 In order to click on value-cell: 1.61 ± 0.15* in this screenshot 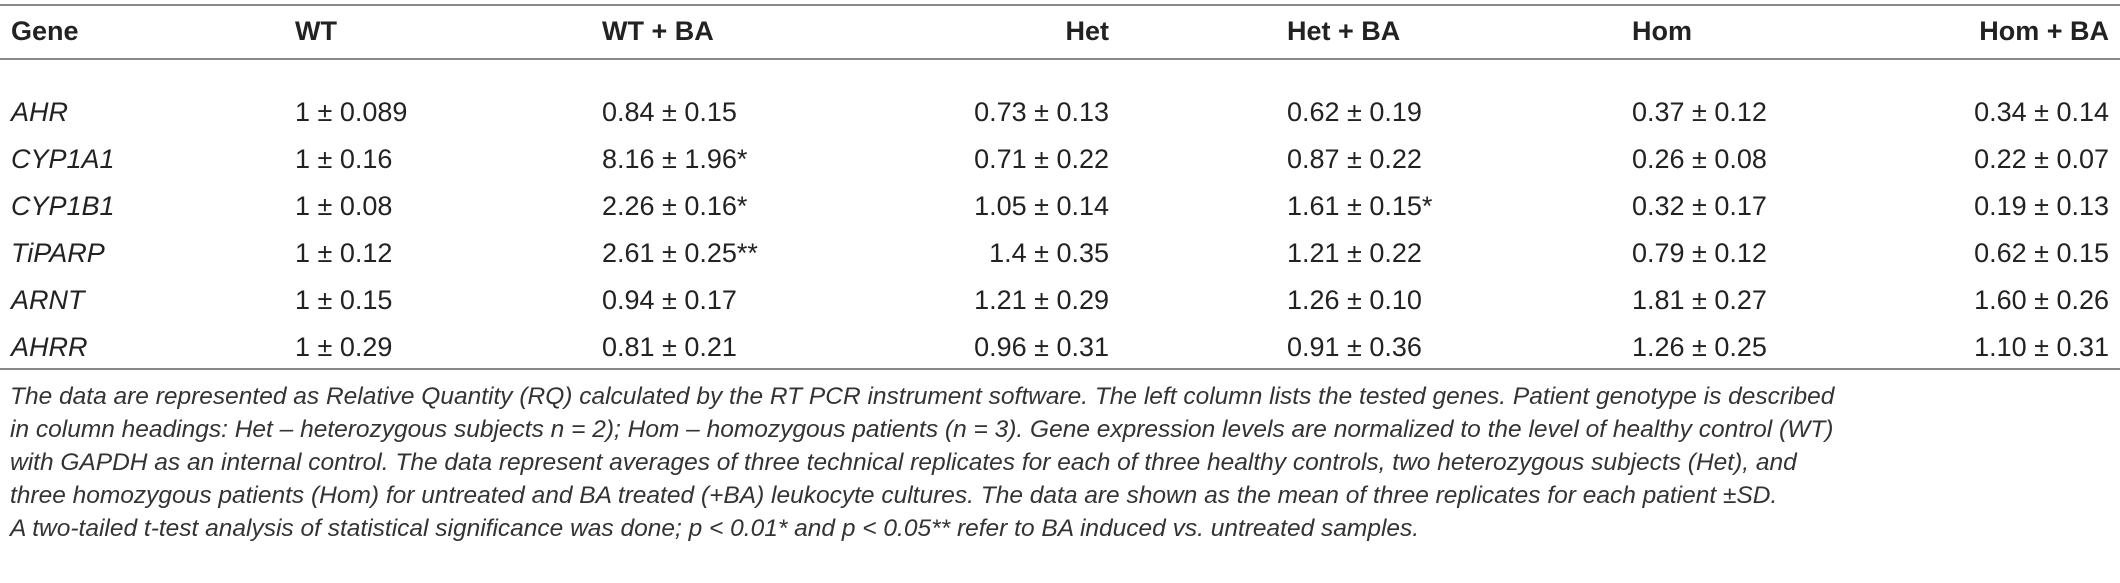, I will do `click(1360, 206)`.